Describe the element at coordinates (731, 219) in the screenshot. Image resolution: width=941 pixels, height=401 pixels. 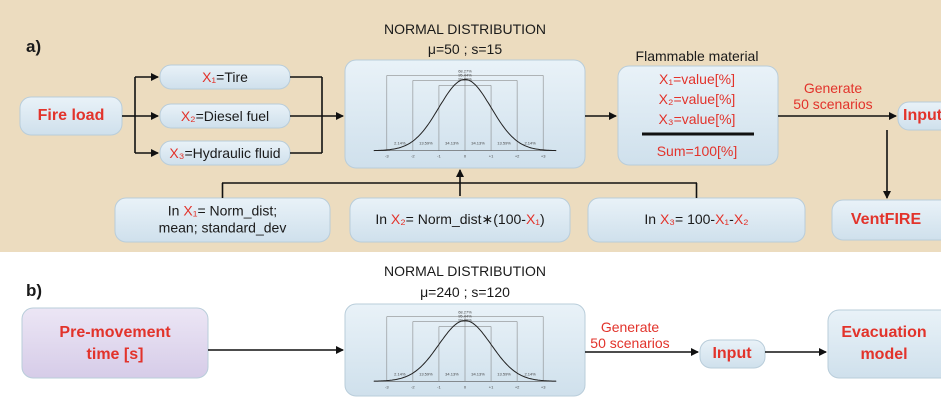
I see `text-part: -` at that location.